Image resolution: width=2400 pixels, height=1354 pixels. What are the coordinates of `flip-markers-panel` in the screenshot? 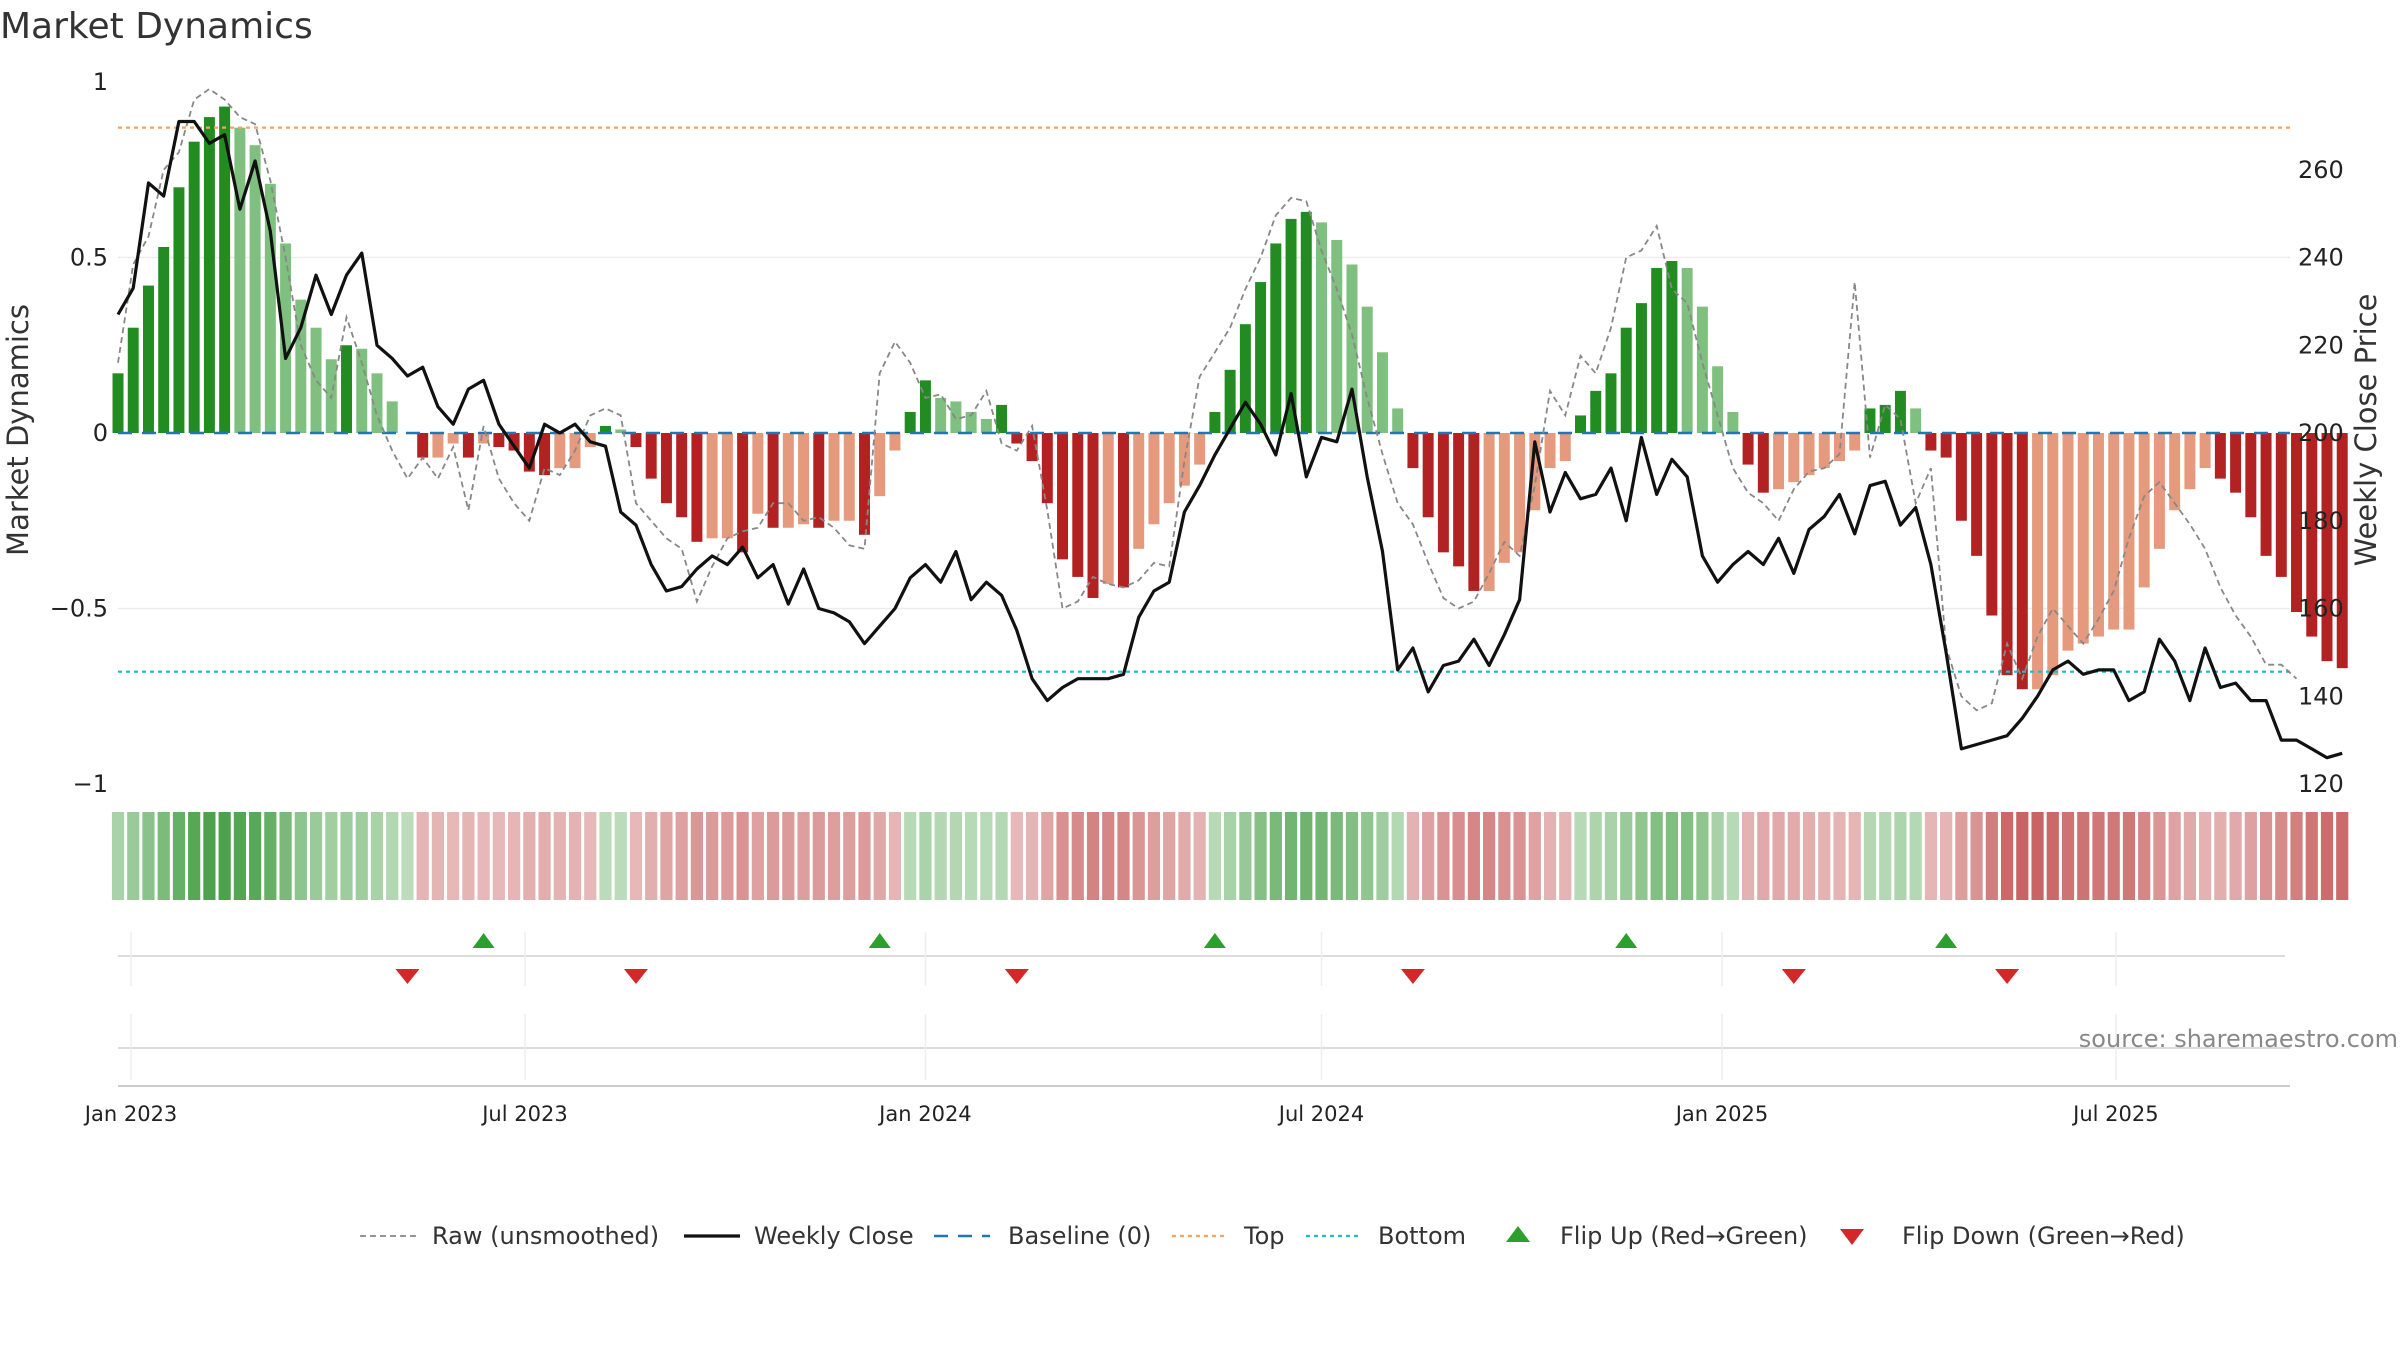 It's located at (1204, 1009).